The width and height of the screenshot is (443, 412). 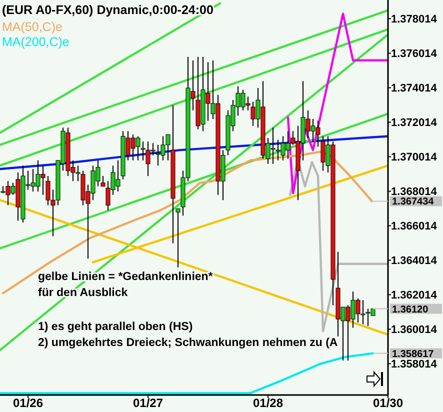 I want to click on x-tick-label: 01/30, so click(x=388, y=403).